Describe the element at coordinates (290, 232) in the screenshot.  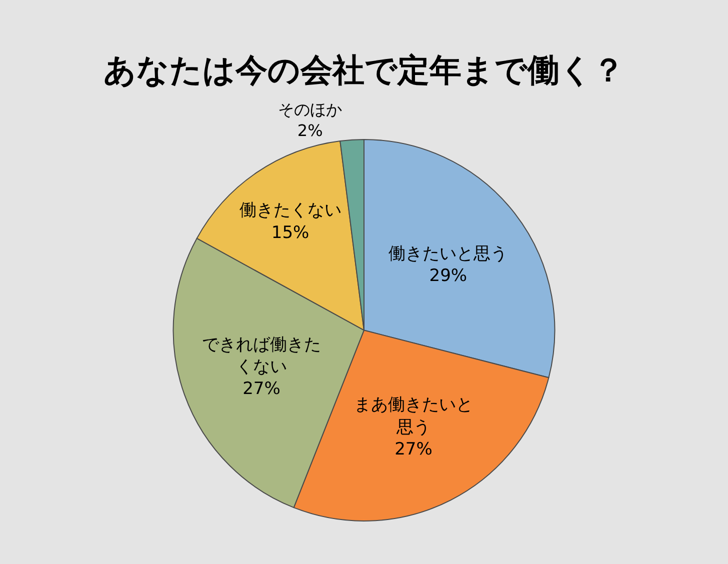
I see `data-label: 15%` at that location.